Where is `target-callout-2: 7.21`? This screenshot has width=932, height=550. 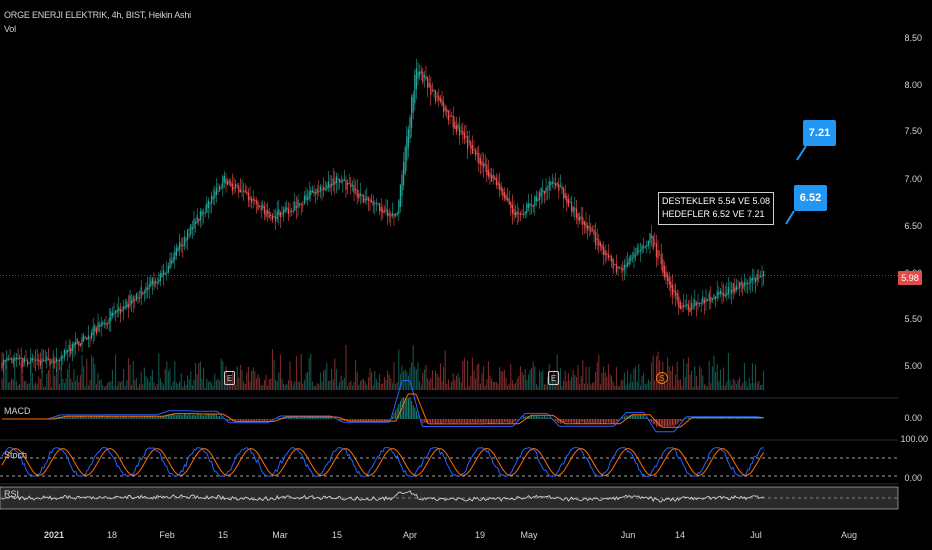
target-callout-2: 7.21 is located at coordinates (819, 133).